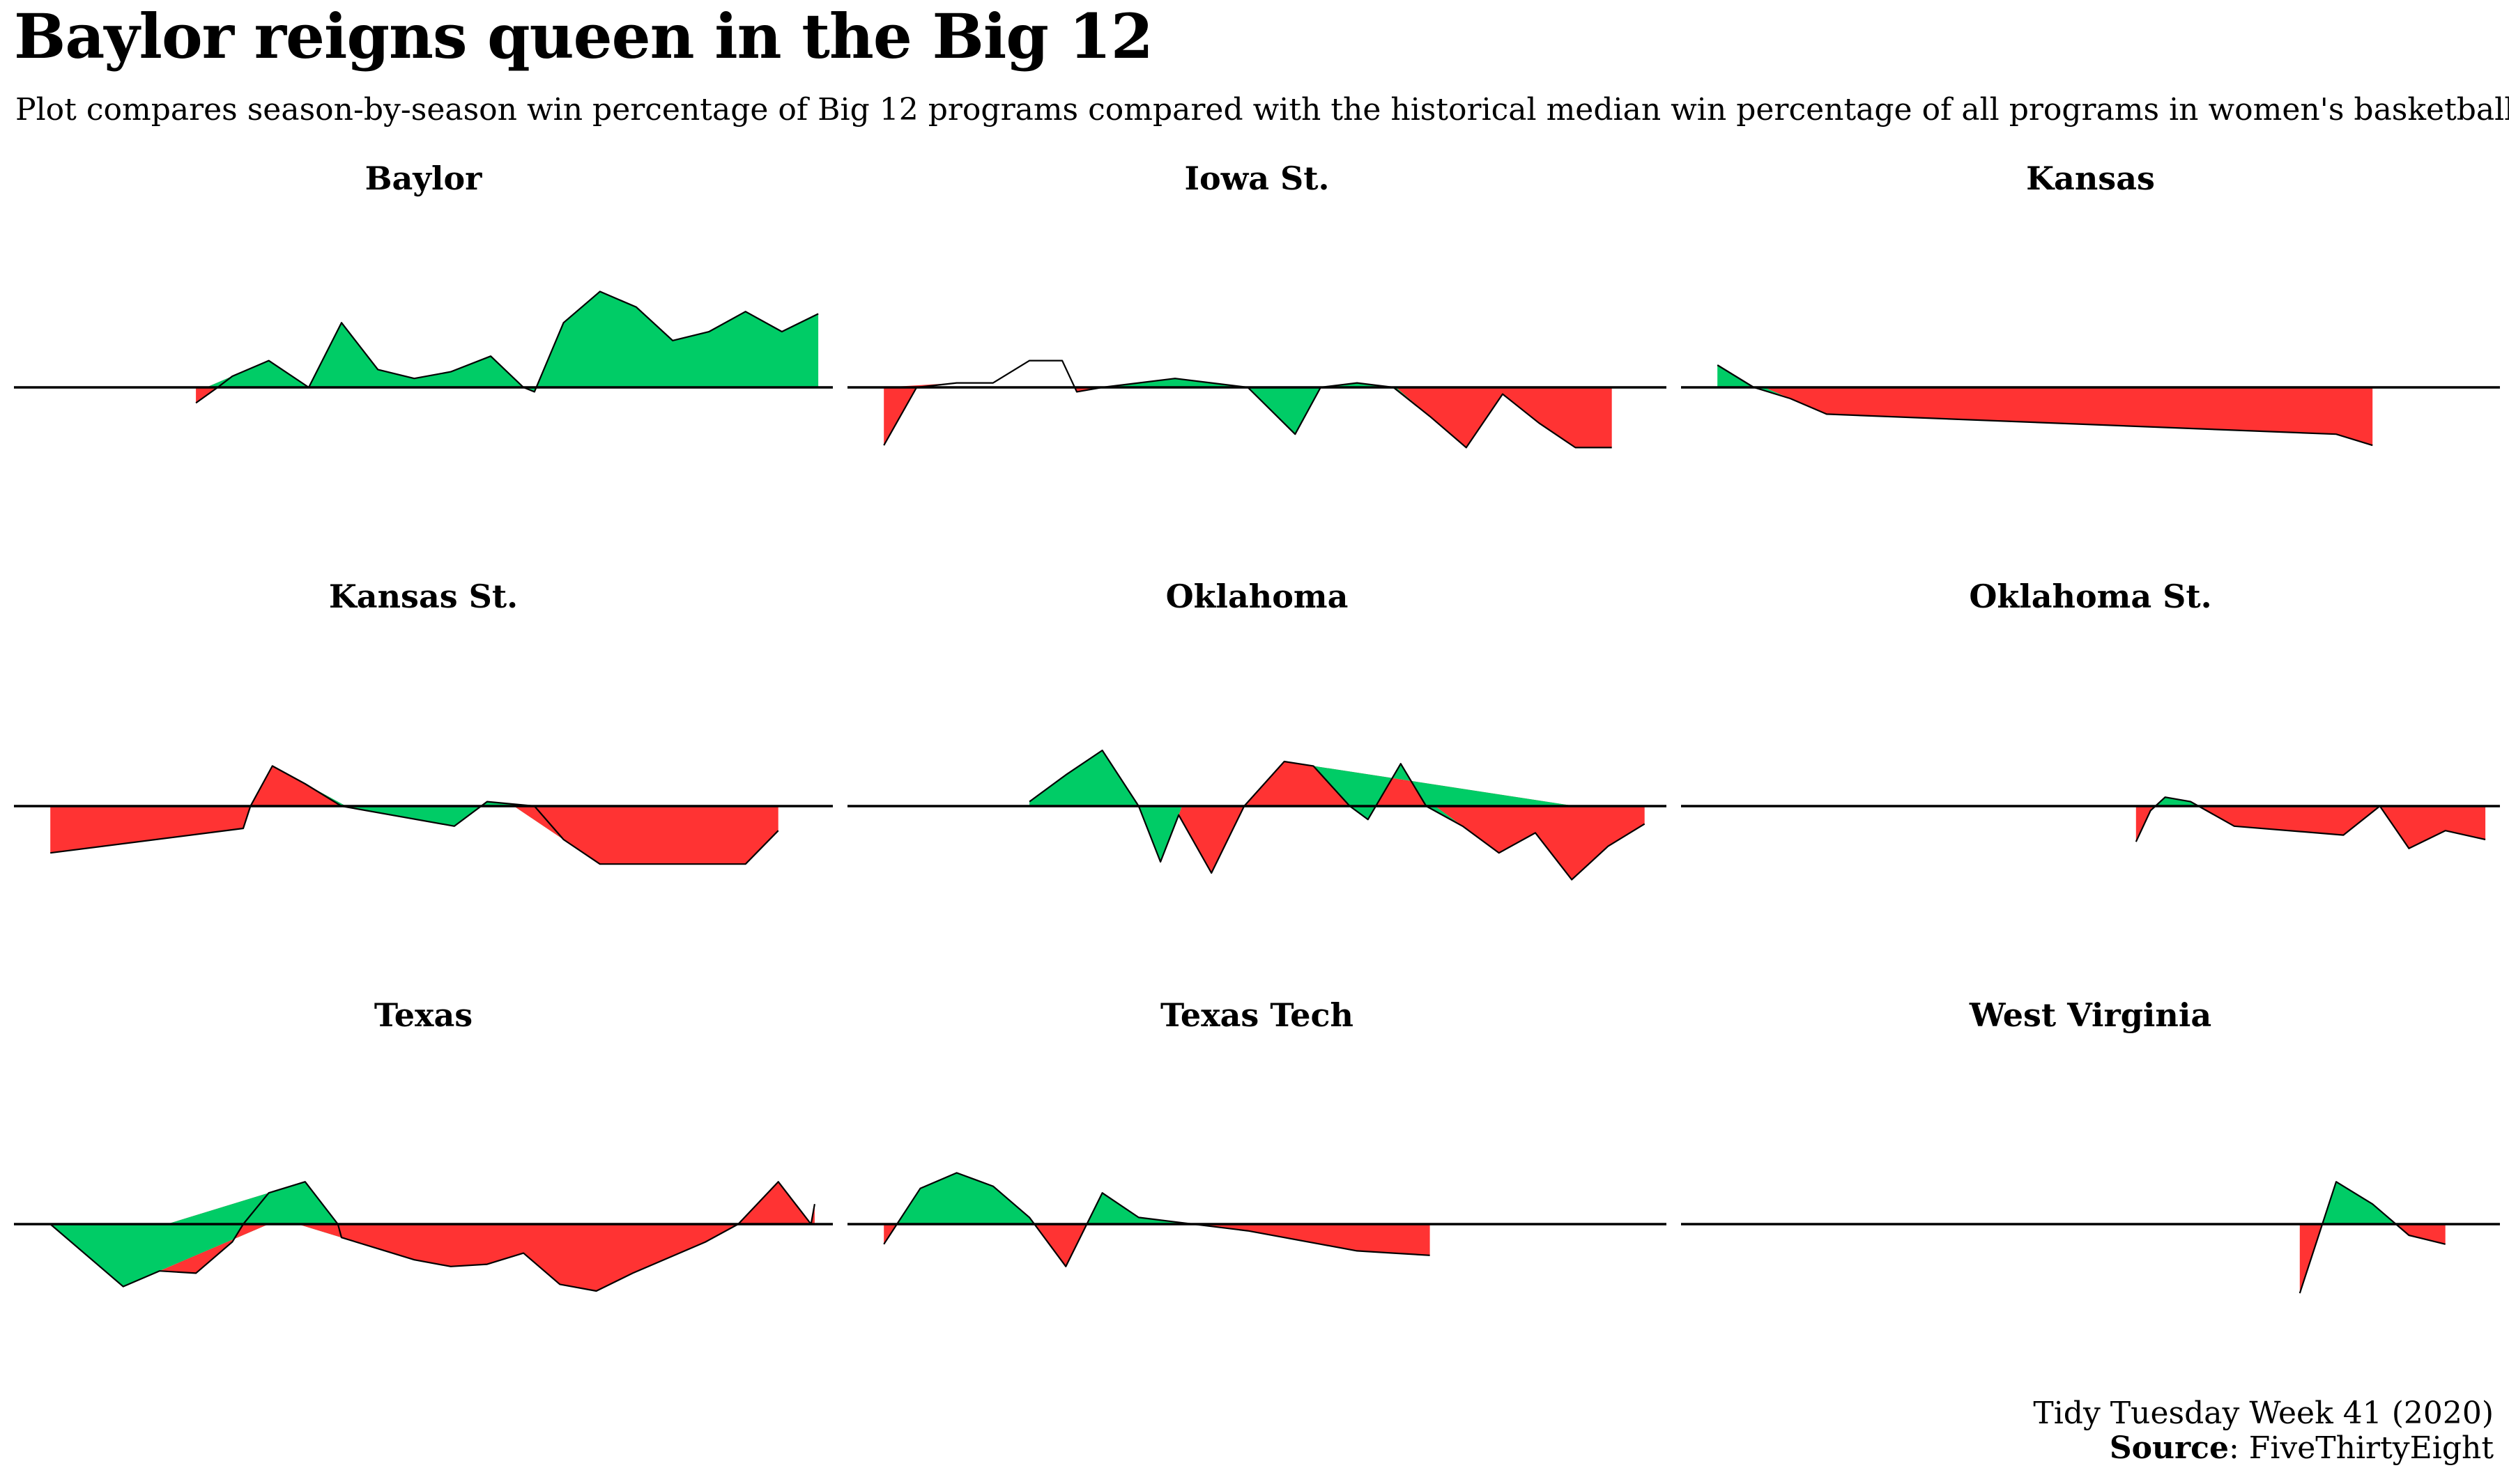 This screenshot has width=2509, height=1484. I want to click on facet-texas: Texas, so click(423, 1144).